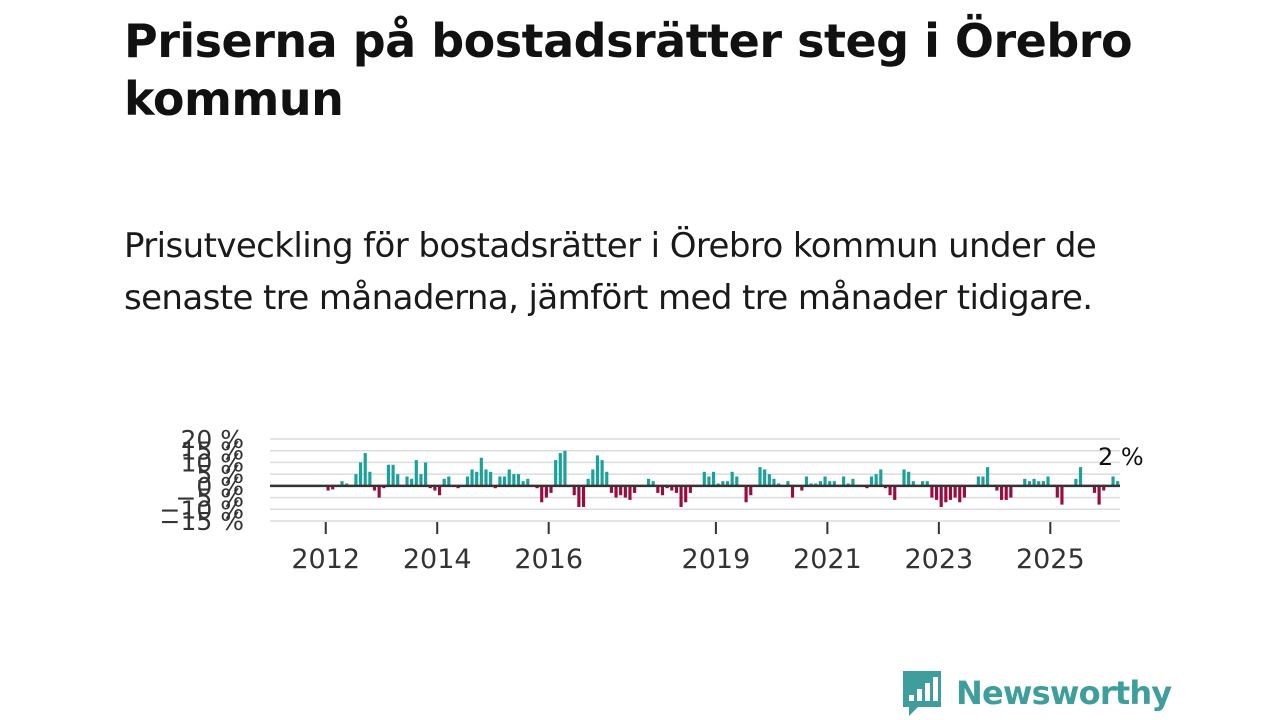  Describe the element at coordinates (716, 559) in the screenshot. I see `x-tick-label: 2019` at that location.